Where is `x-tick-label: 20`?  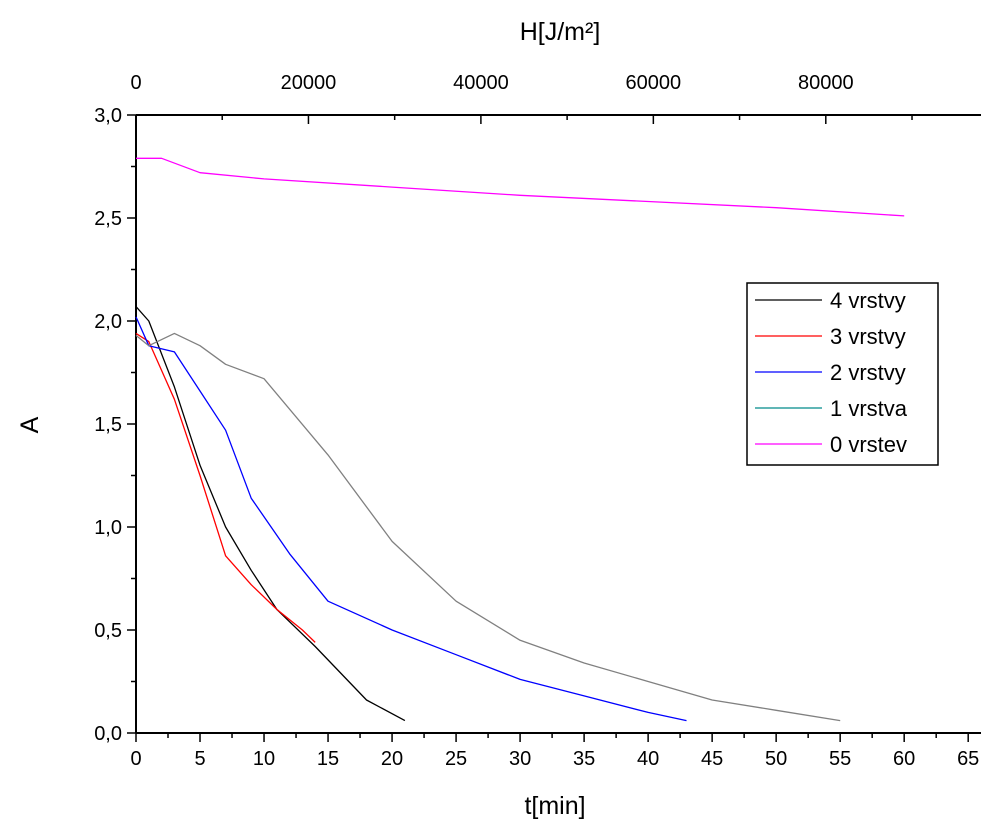
x-tick-label: 20 is located at coordinates (392, 759).